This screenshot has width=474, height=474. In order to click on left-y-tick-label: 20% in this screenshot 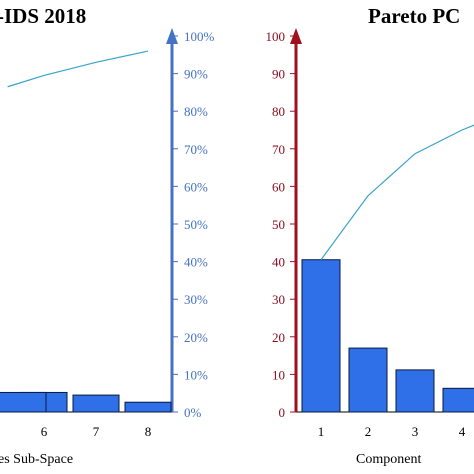, I will do `click(196, 337)`.